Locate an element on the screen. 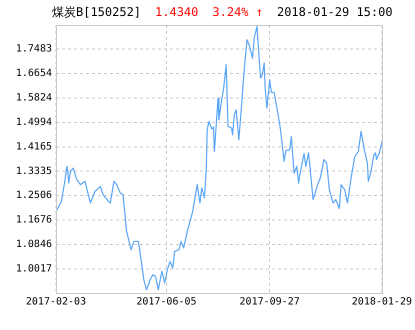  y-tick-label: 1.6654 is located at coordinates (34, 74).